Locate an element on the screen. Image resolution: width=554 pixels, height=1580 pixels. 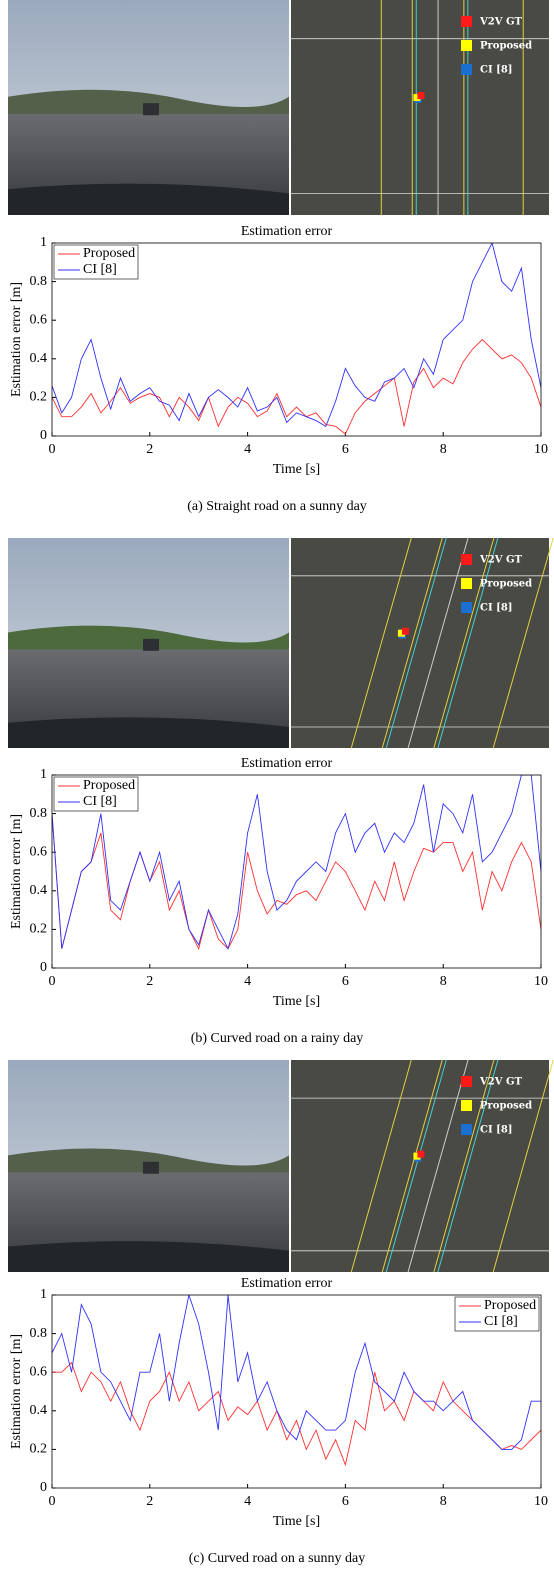
caption: (c) Curved road on a sunny day is located at coordinates (277, 1558).